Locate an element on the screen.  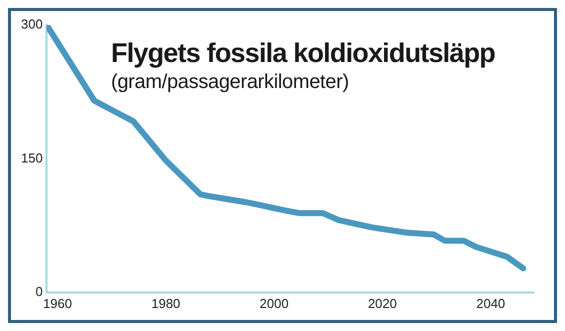
x-tick-label: 2020 is located at coordinates (382, 303).